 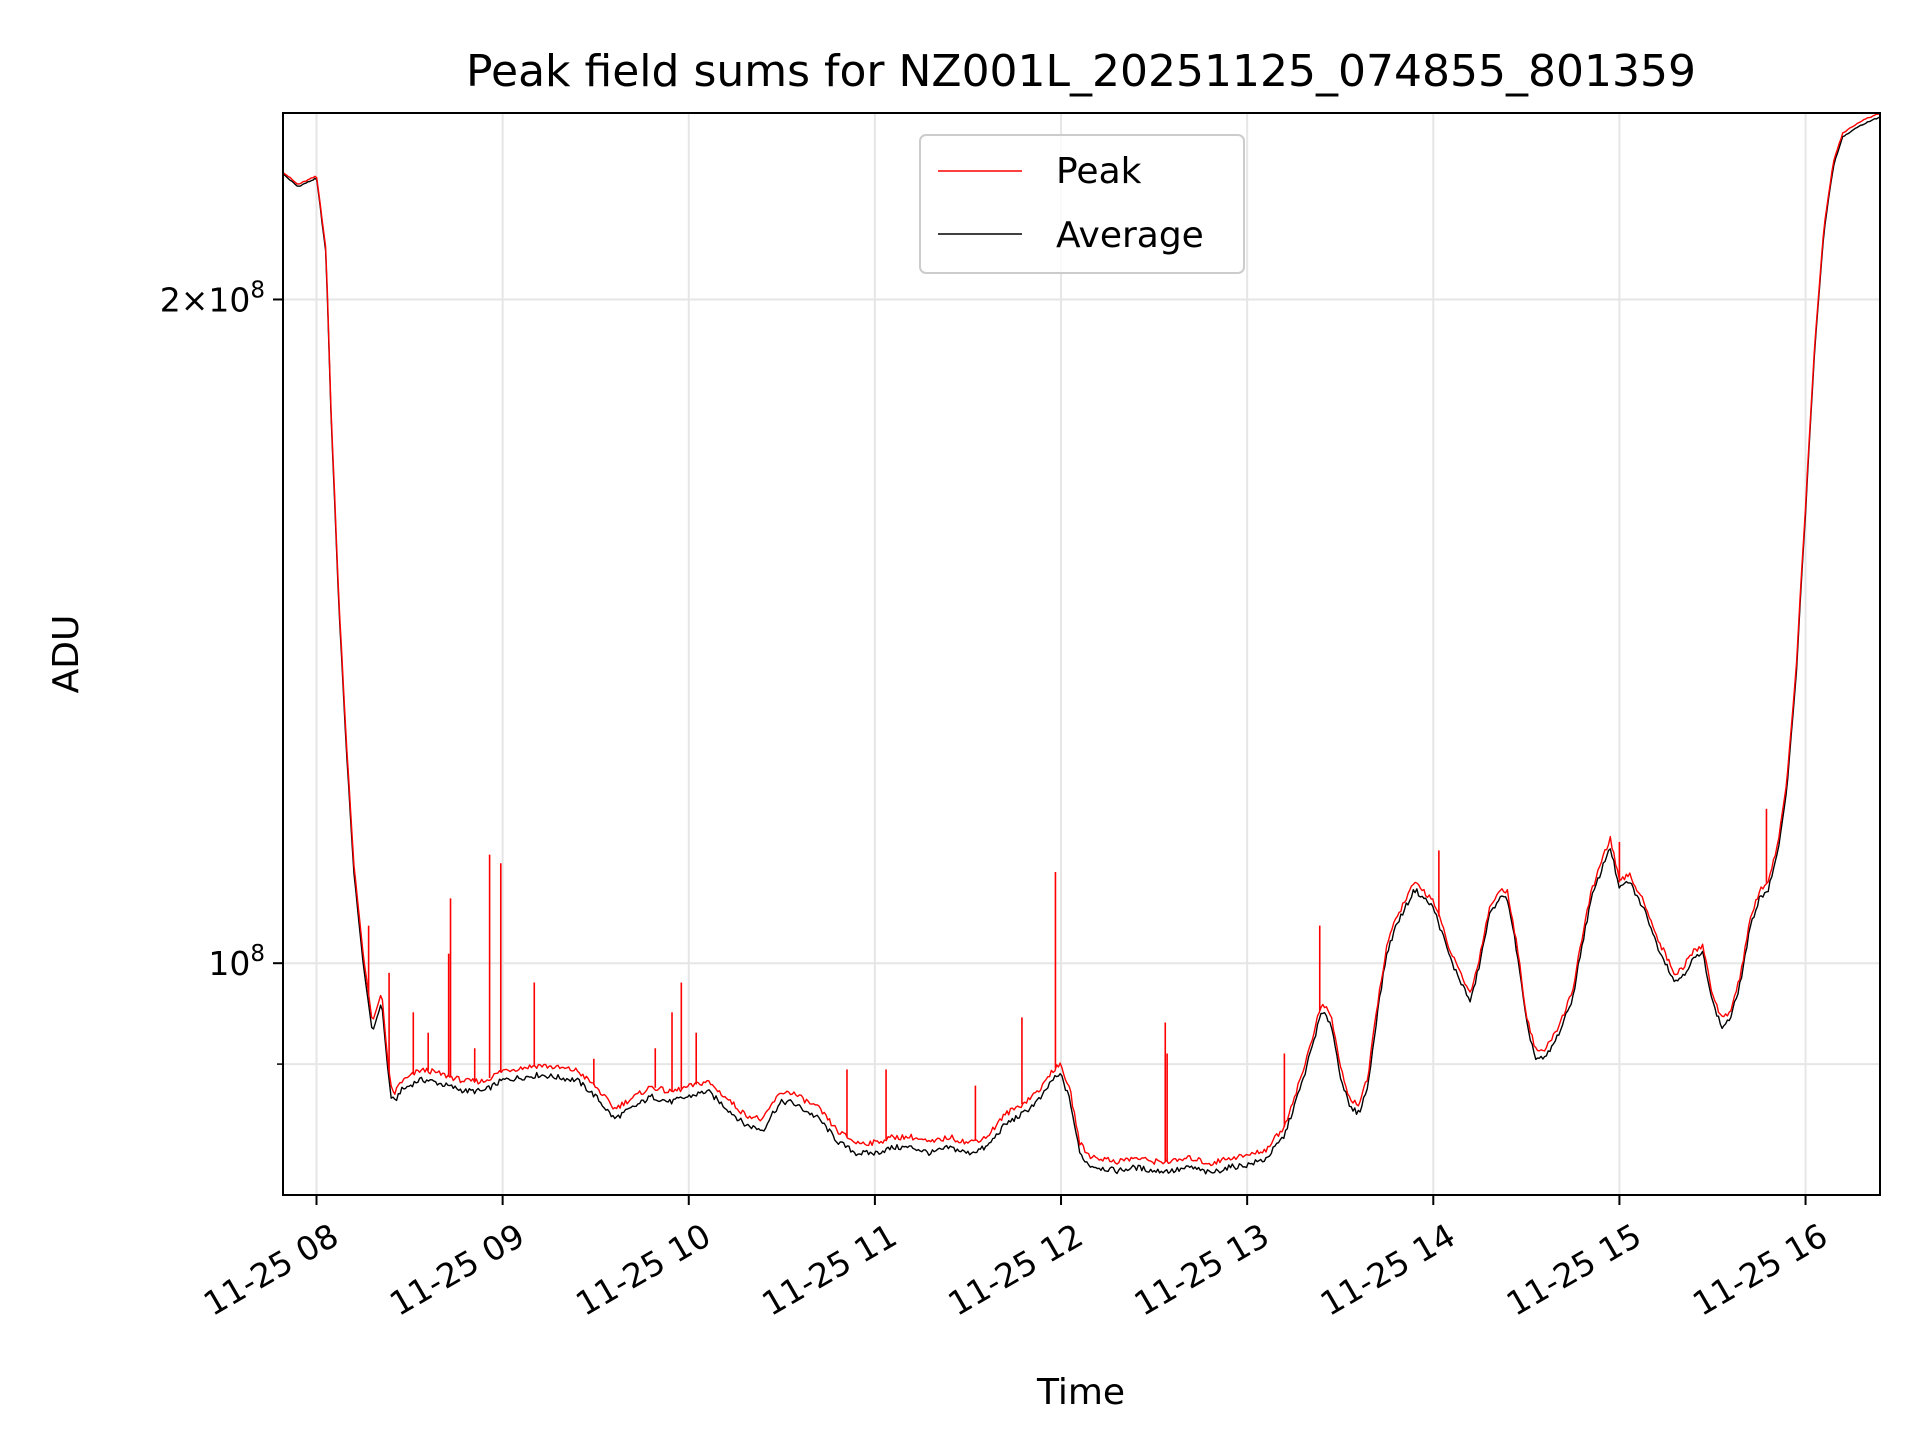 I want to click on x-axis-label: Time, so click(x=1080, y=1392).